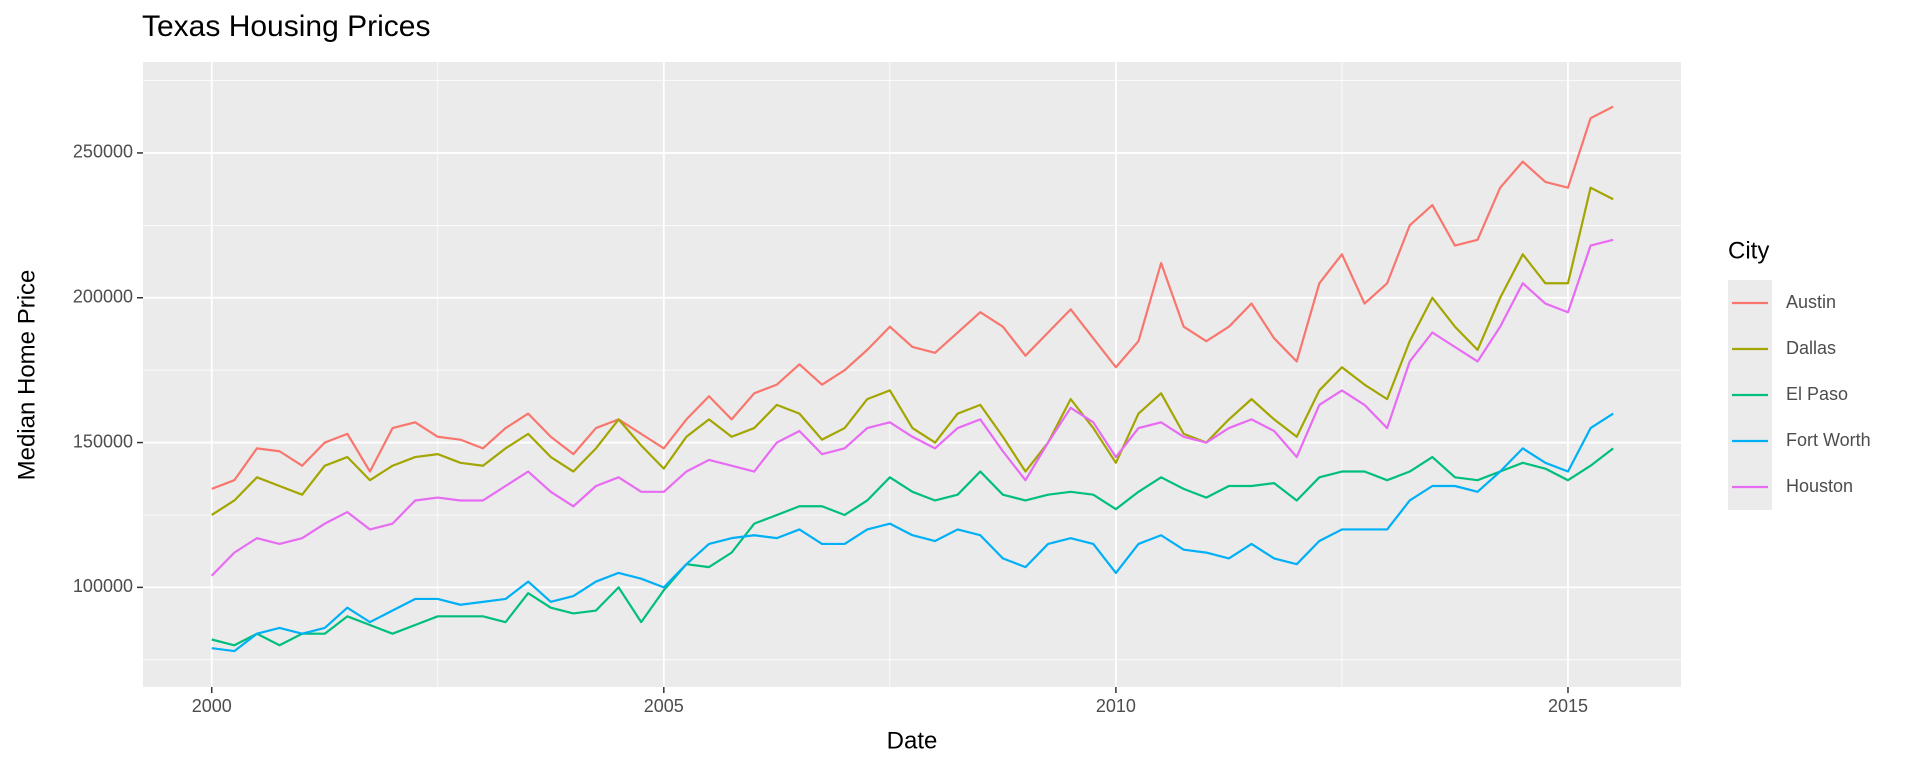 This screenshot has height=768, width=1920. Describe the element at coordinates (286, 26) in the screenshot. I see `chart-title: Texas Housing Prices` at that location.